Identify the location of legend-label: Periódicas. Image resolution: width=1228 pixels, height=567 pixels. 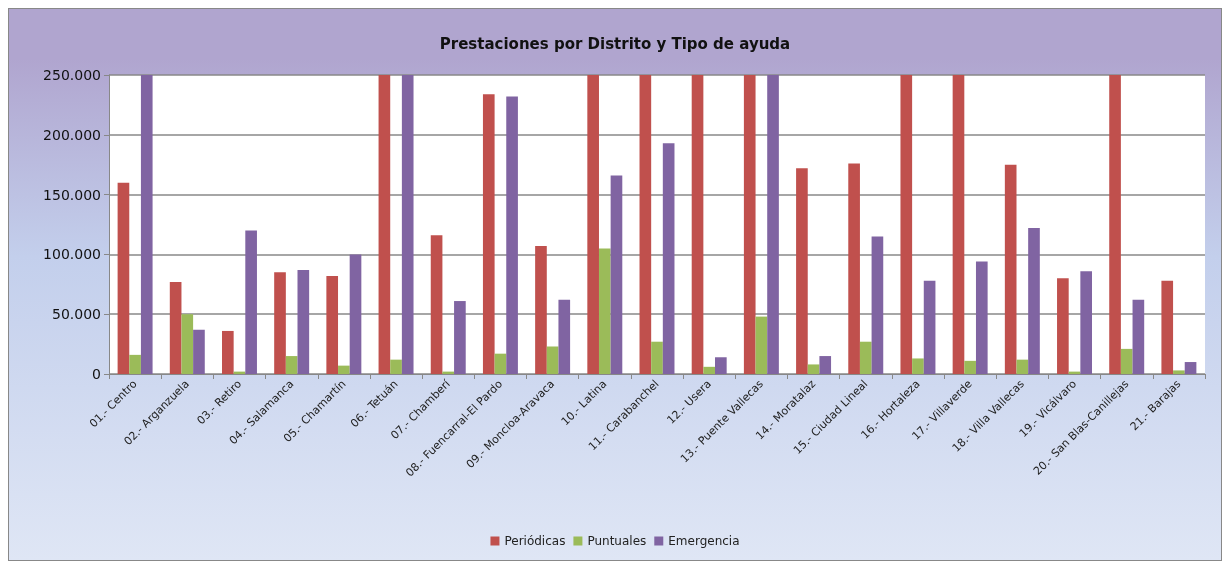
(535, 541).